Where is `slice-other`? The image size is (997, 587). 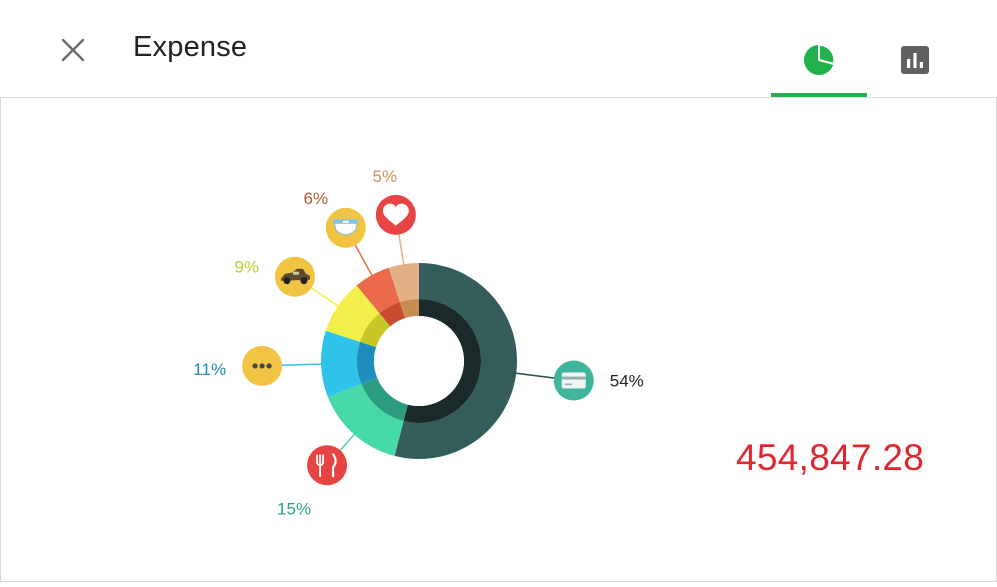
slice-other is located at coordinates (341, 364).